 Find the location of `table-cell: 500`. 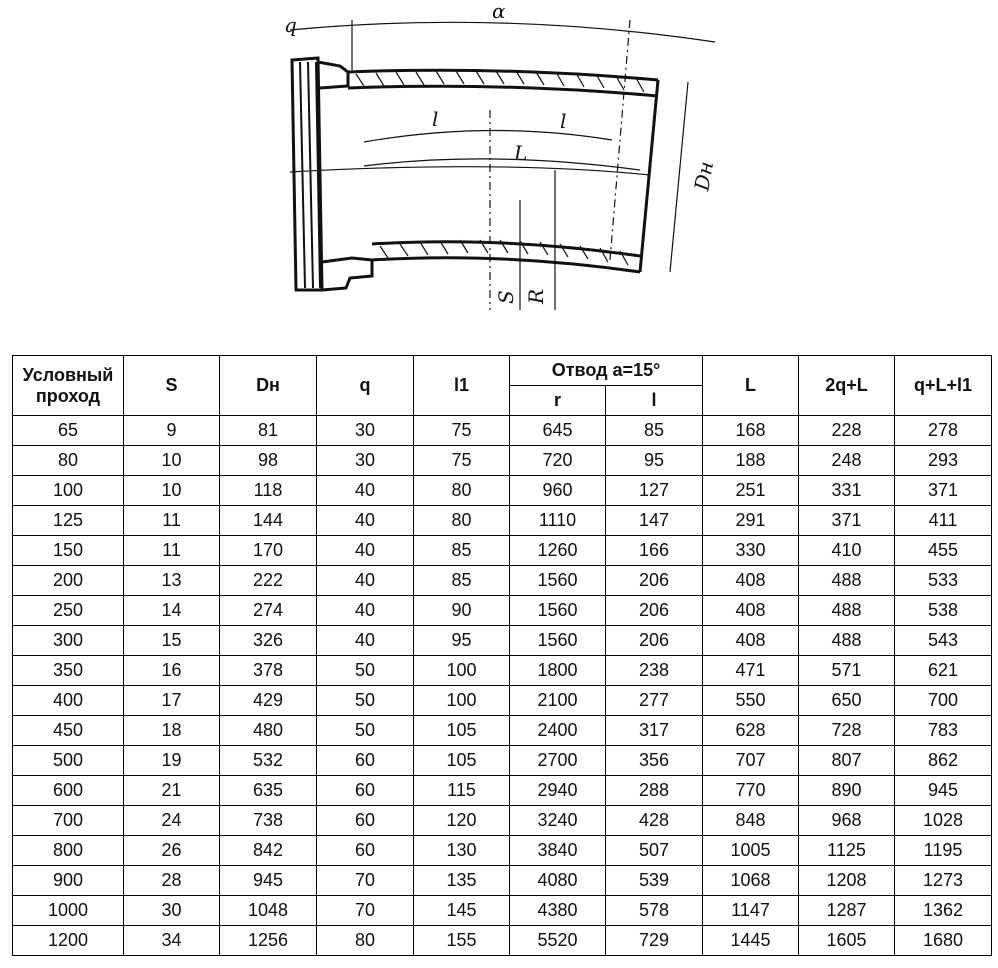

table-cell: 500 is located at coordinates (68, 760).